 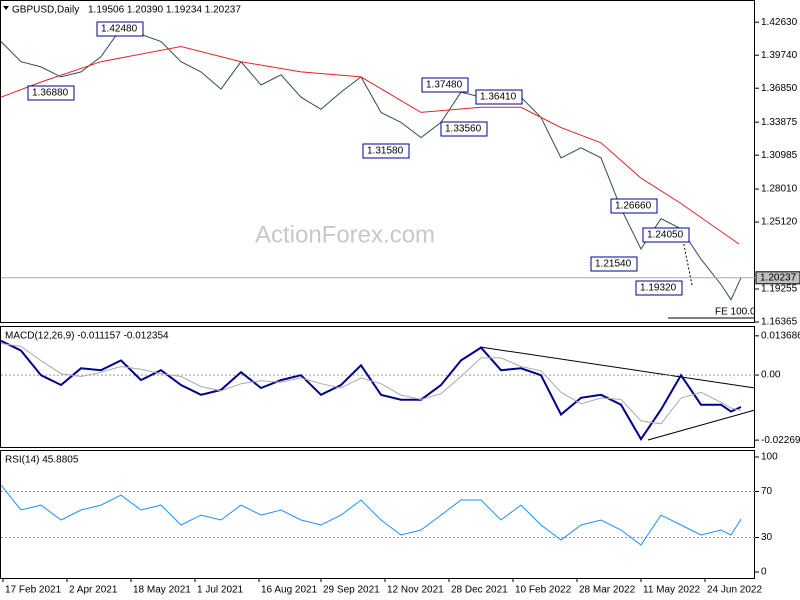 I want to click on y-tick-label: 1.33875, so click(x=779, y=122).